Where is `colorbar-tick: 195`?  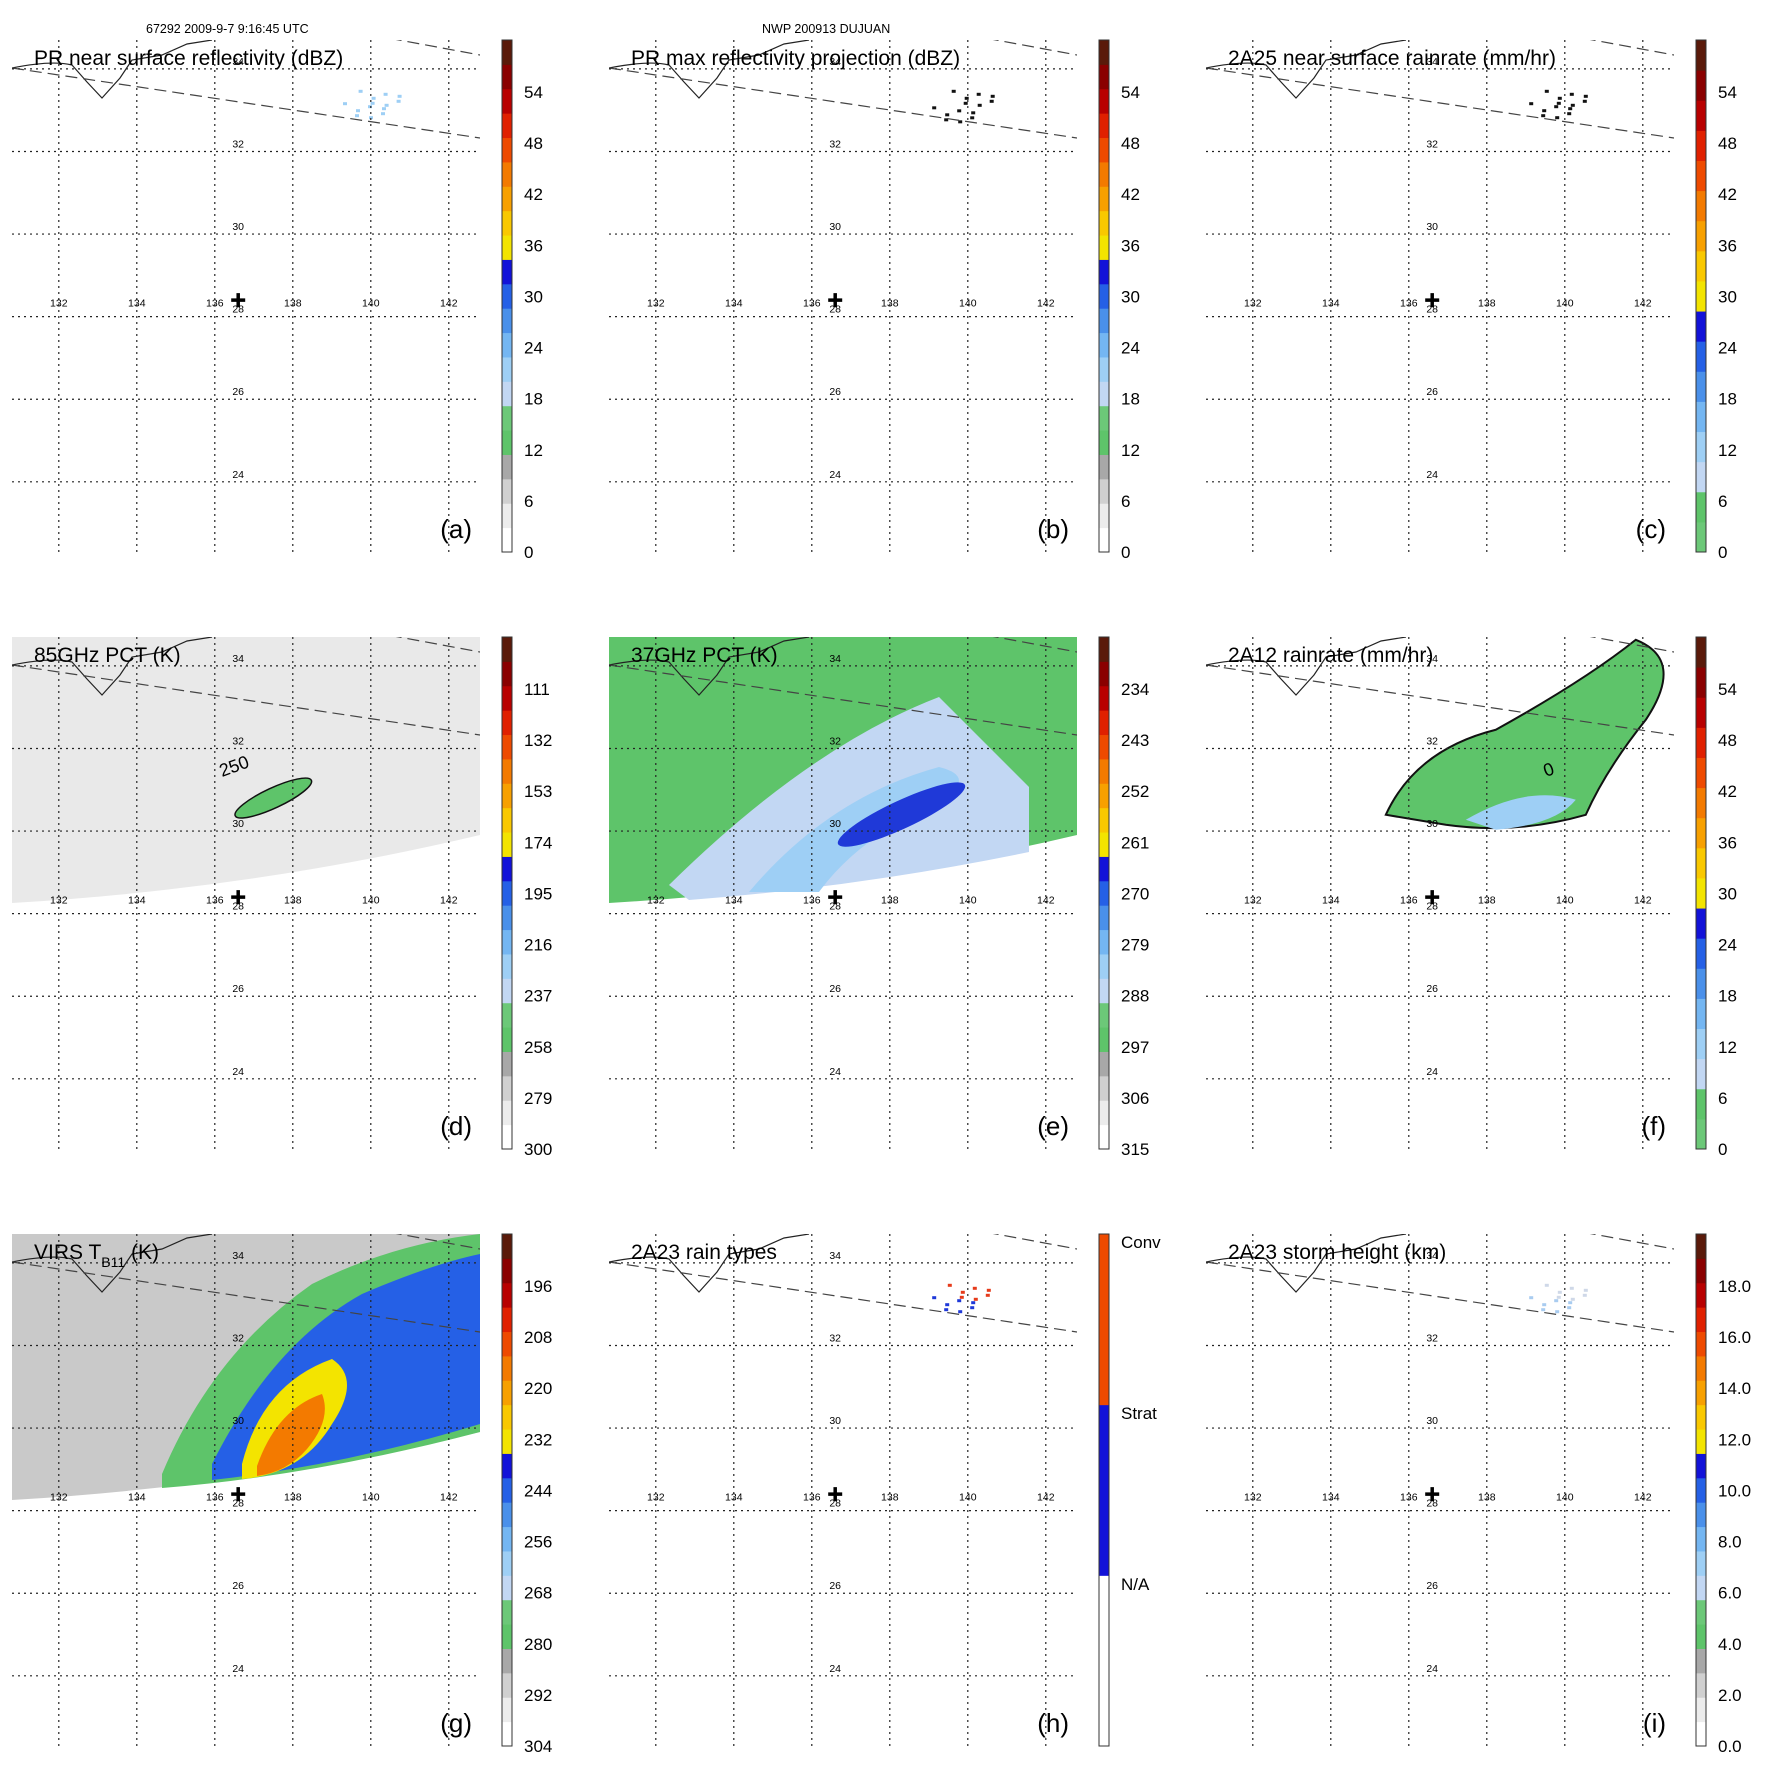
colorbar-tick: 195 is located at coordinates (538, 893).